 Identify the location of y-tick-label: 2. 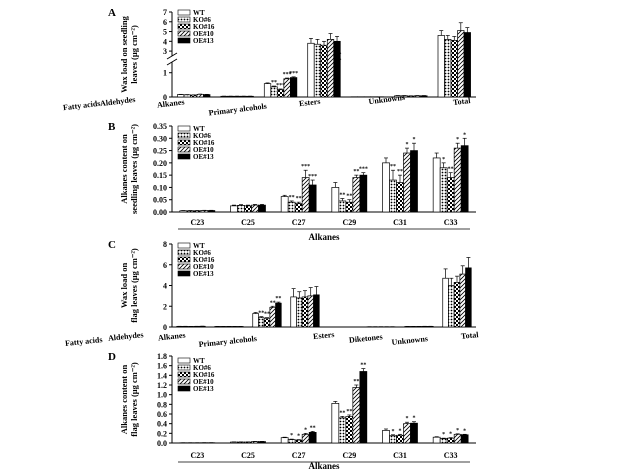
(165, 306).